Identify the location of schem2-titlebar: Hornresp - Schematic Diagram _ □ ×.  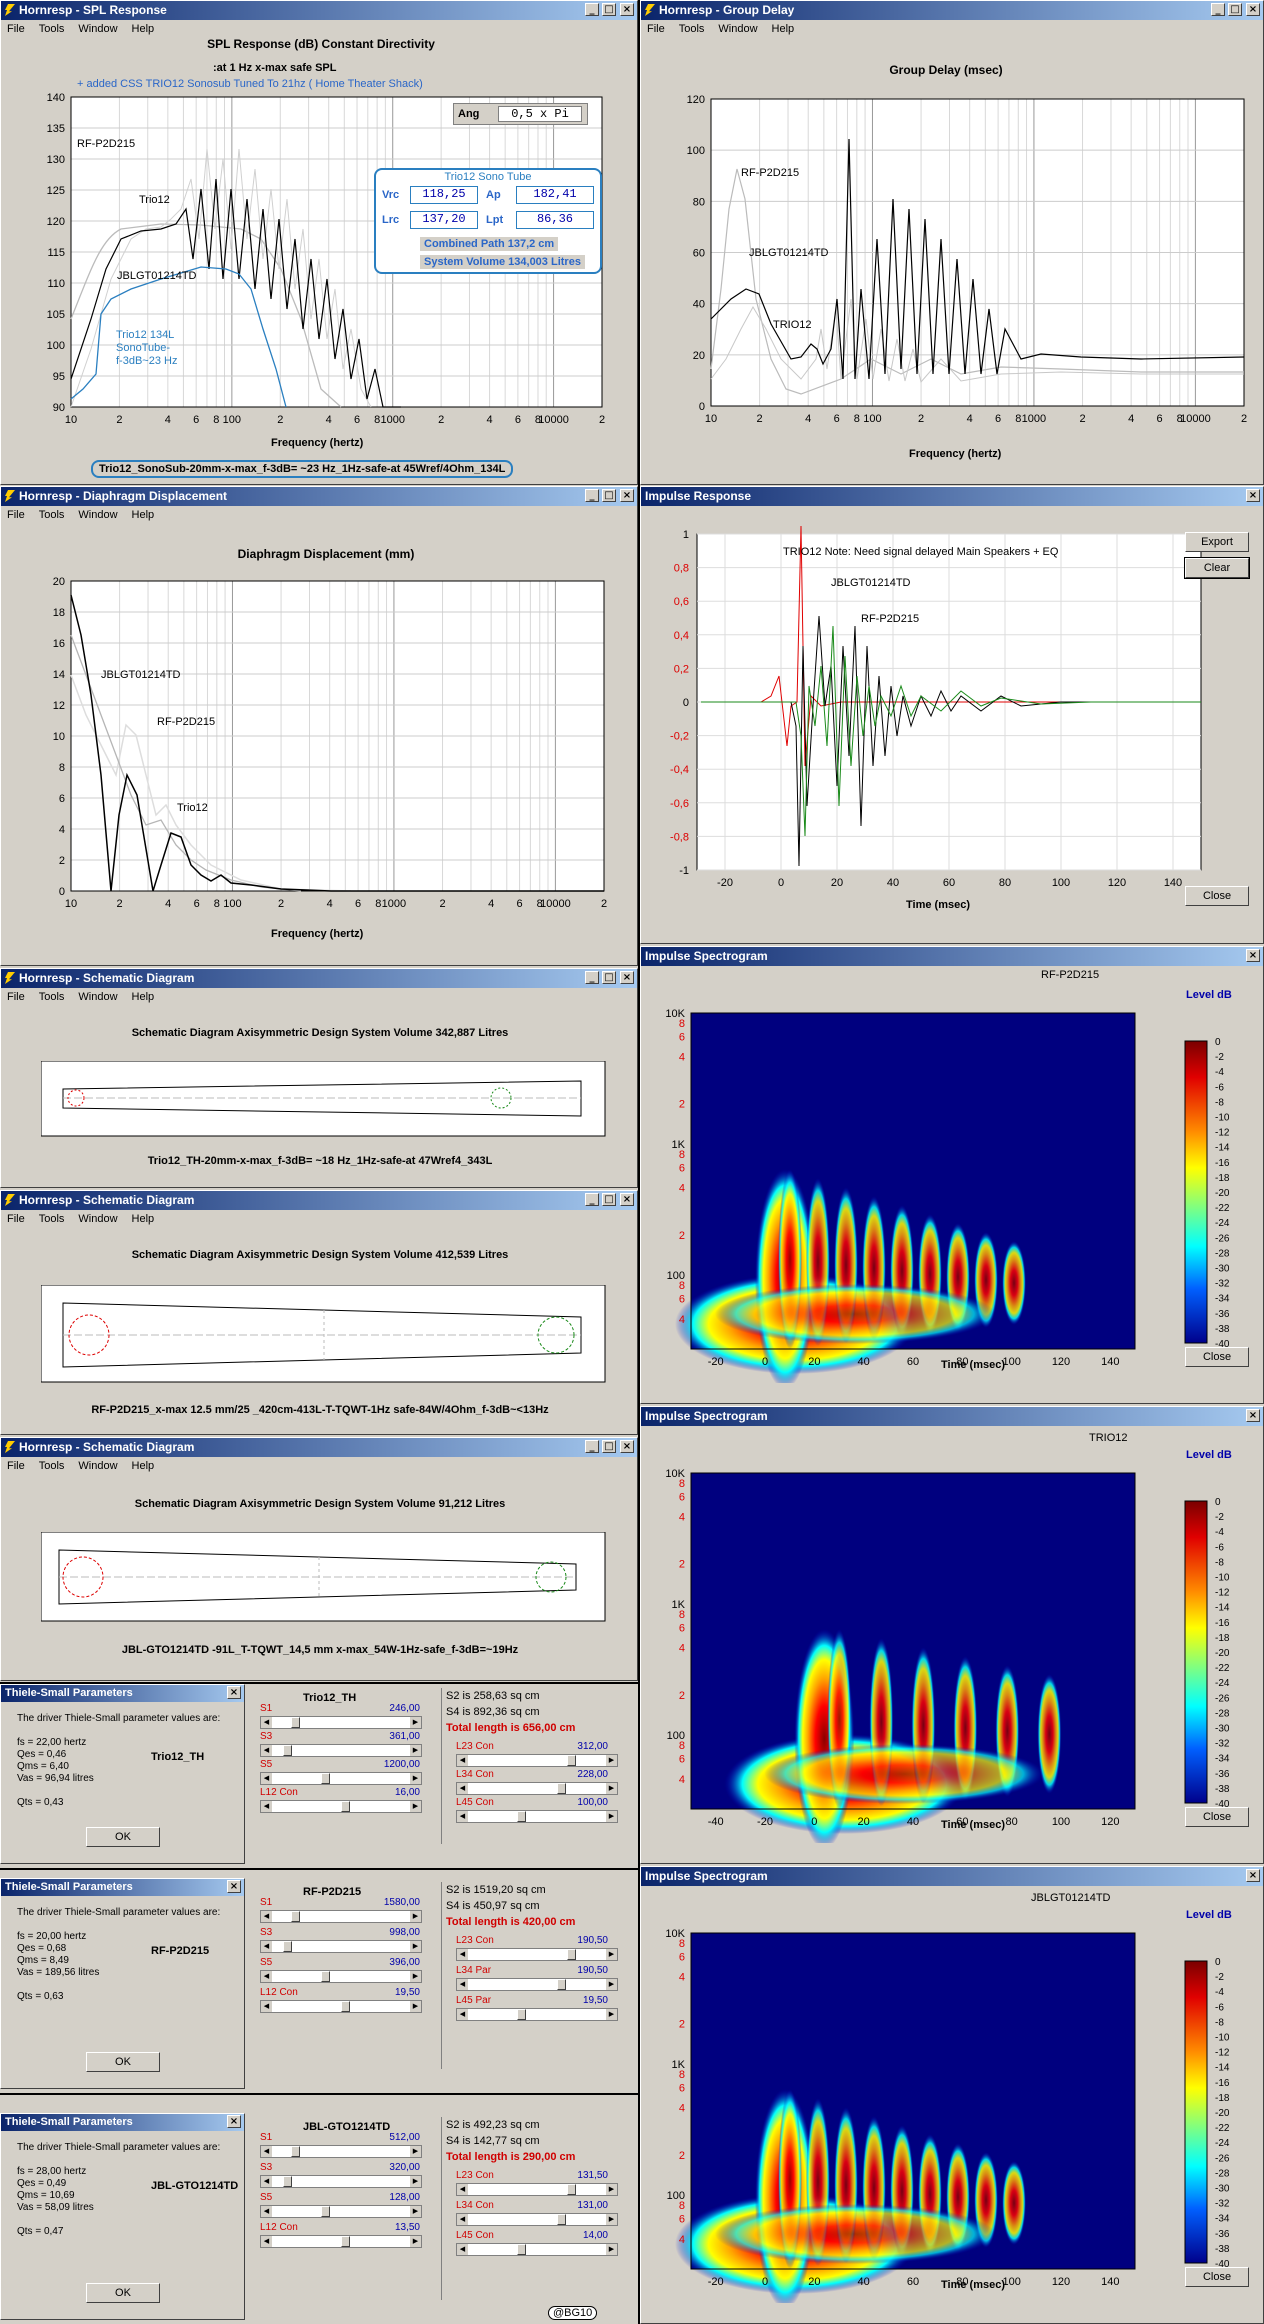
(319, 1200).